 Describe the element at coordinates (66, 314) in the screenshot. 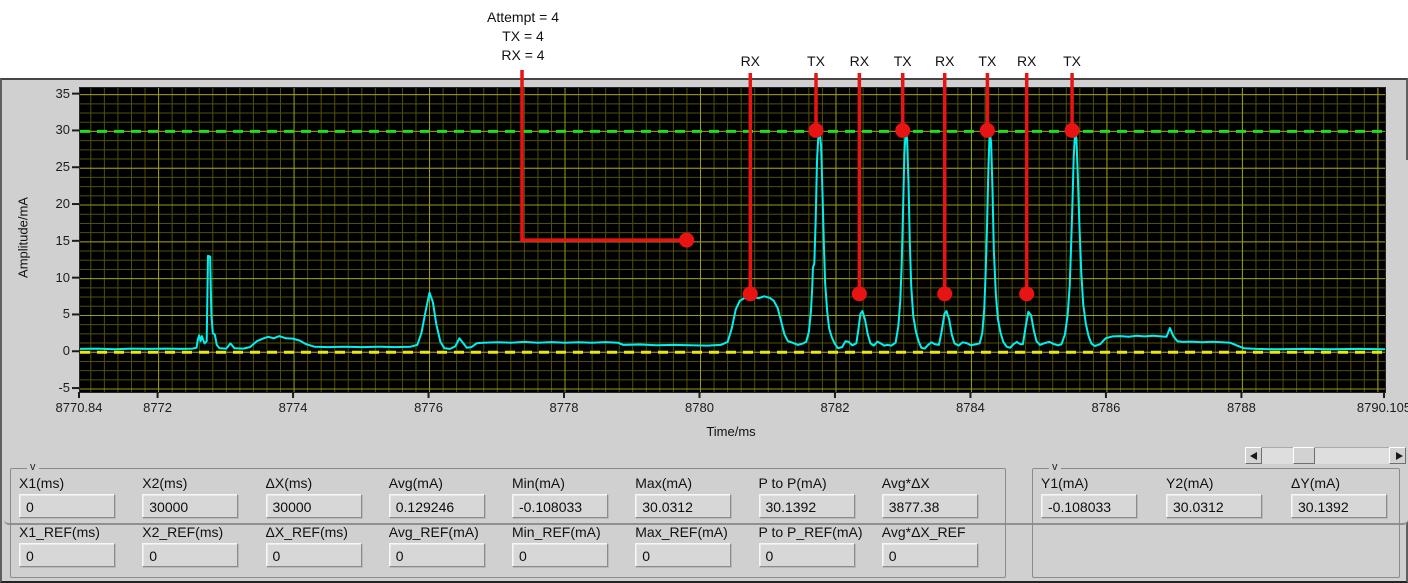

I see `ytick-5: 5` at that location.